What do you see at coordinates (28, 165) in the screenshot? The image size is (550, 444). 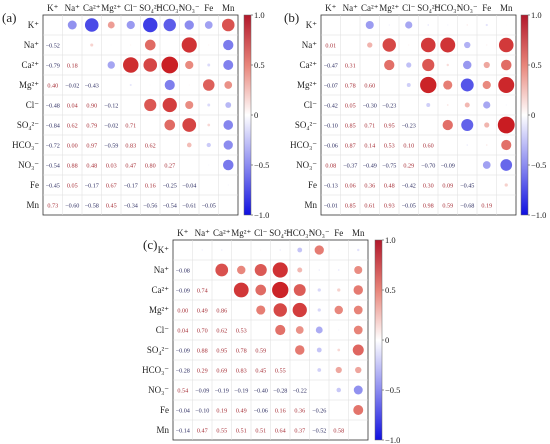 I see `row-label: NO₃⁻` at bounding box center [28, 165].